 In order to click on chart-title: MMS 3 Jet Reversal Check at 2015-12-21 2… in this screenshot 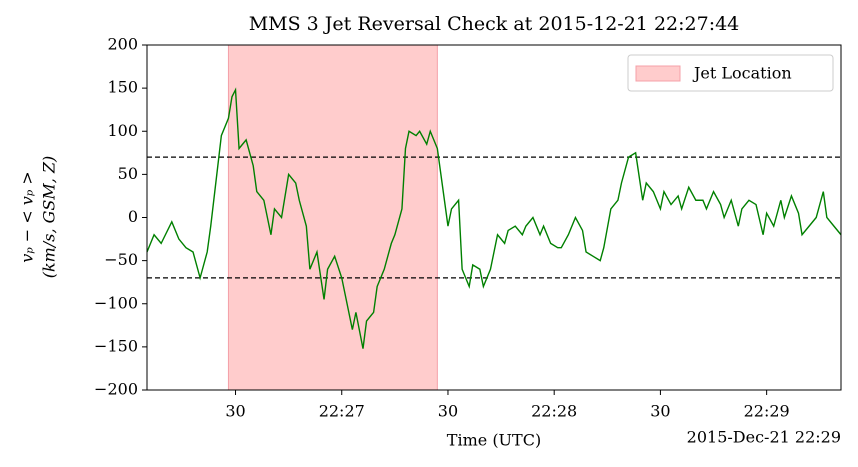, I will do `click(494, 24)`.